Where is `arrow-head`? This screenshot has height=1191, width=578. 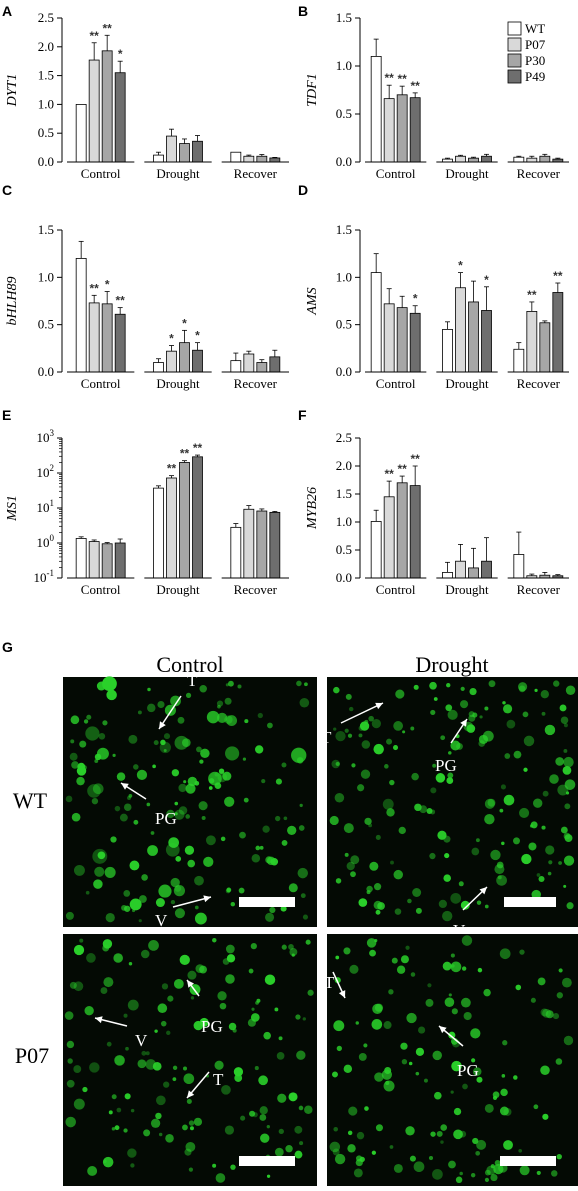 arrow-head is located at coordinates (191, 1094).